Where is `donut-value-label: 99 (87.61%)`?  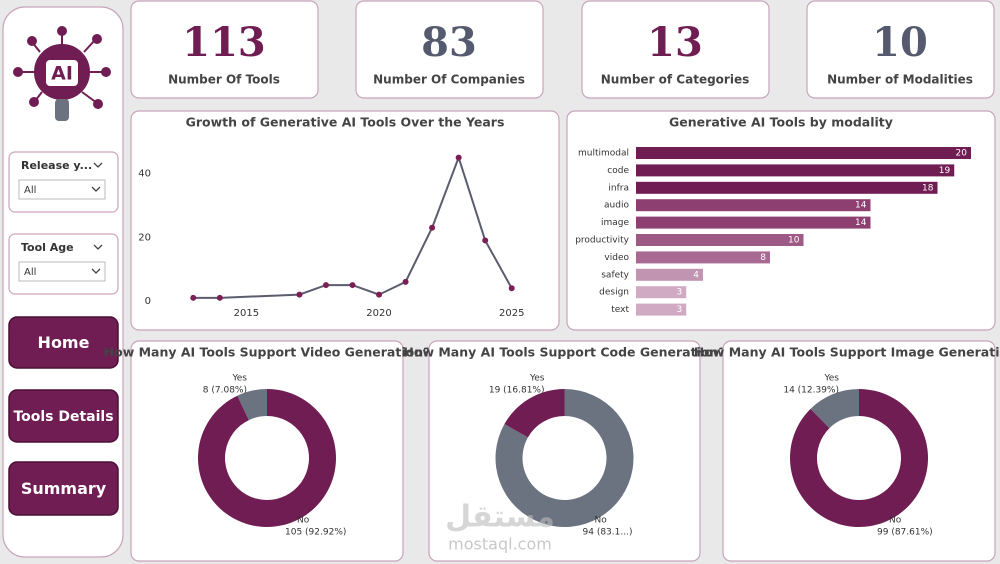
donut-value-label: 99 (87.61%) is located at coordinates (905, 533).